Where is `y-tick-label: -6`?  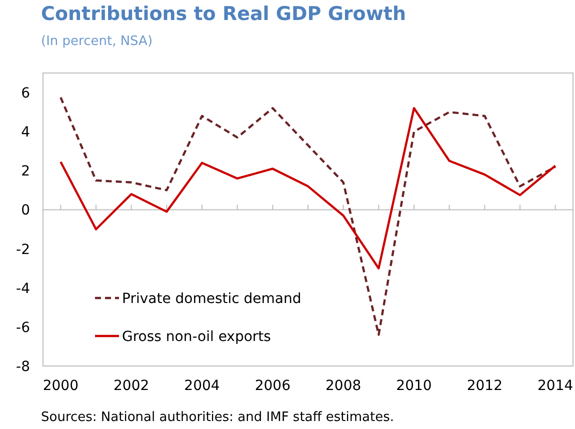 y-tick-label: -6 is located at coordinates (23, 328).